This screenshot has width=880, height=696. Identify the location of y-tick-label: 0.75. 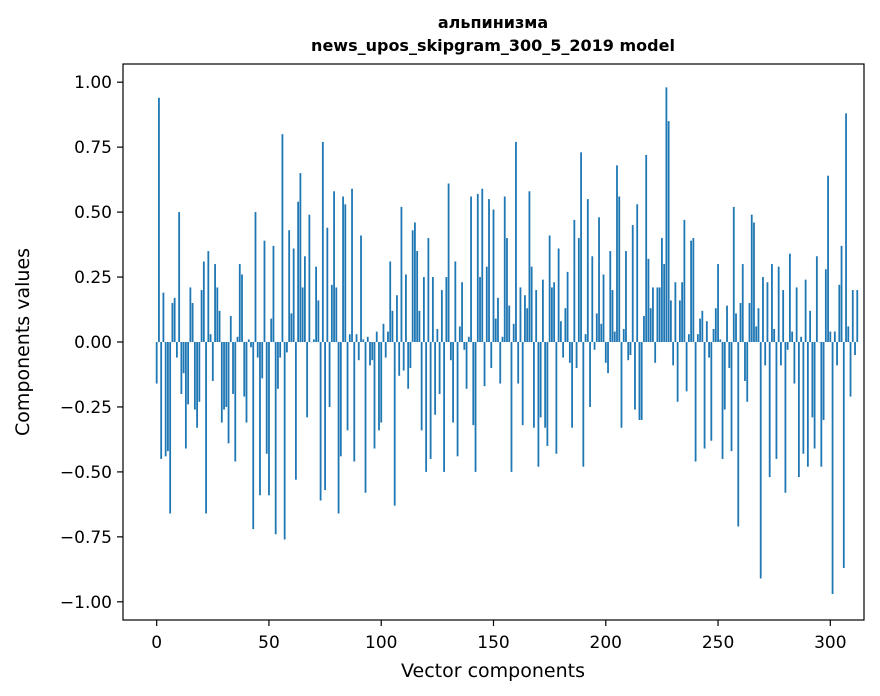
(93, 148).